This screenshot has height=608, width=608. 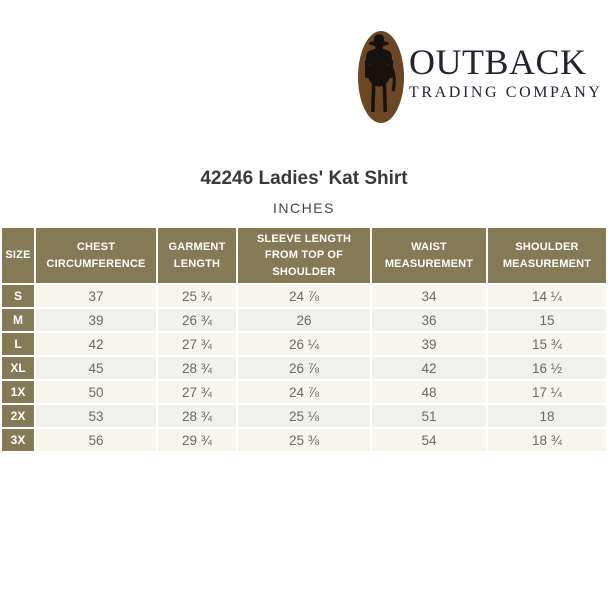 What do you see at coordinates (18, 368) in the screenshot?
I see `size-label: XL` at bounding box center [18, 368].